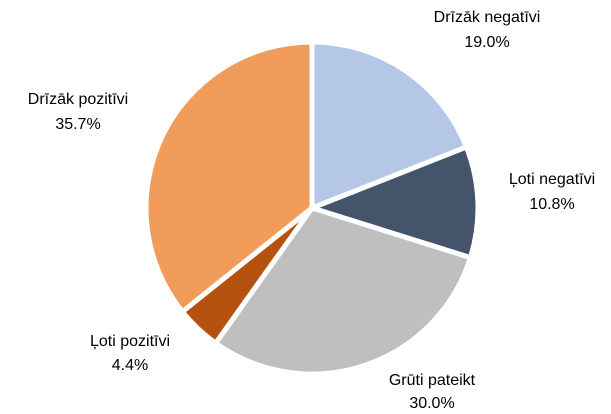 This screenshot has height=414, width=611. I want to click on slice-label: Ļoti pozitīvi, so click(130, 341).